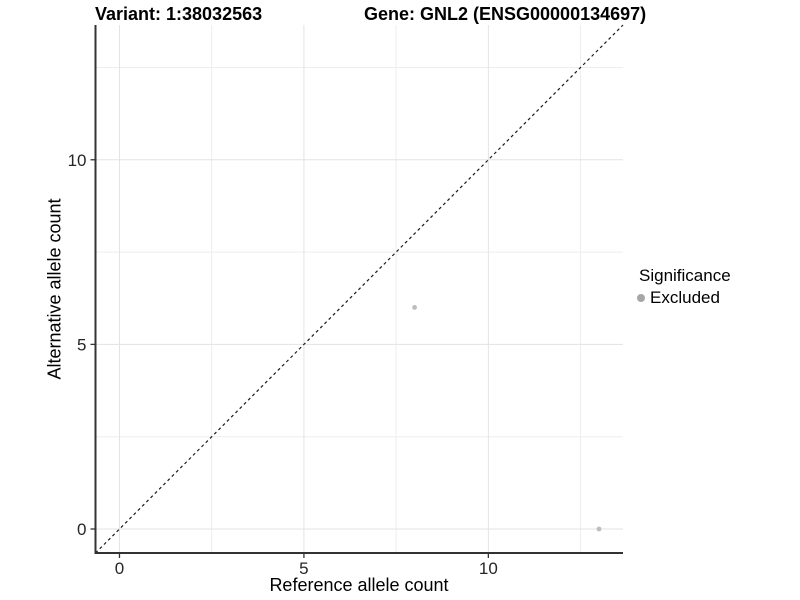  I want to click on legend-items: Excluded, so click(684, 298).